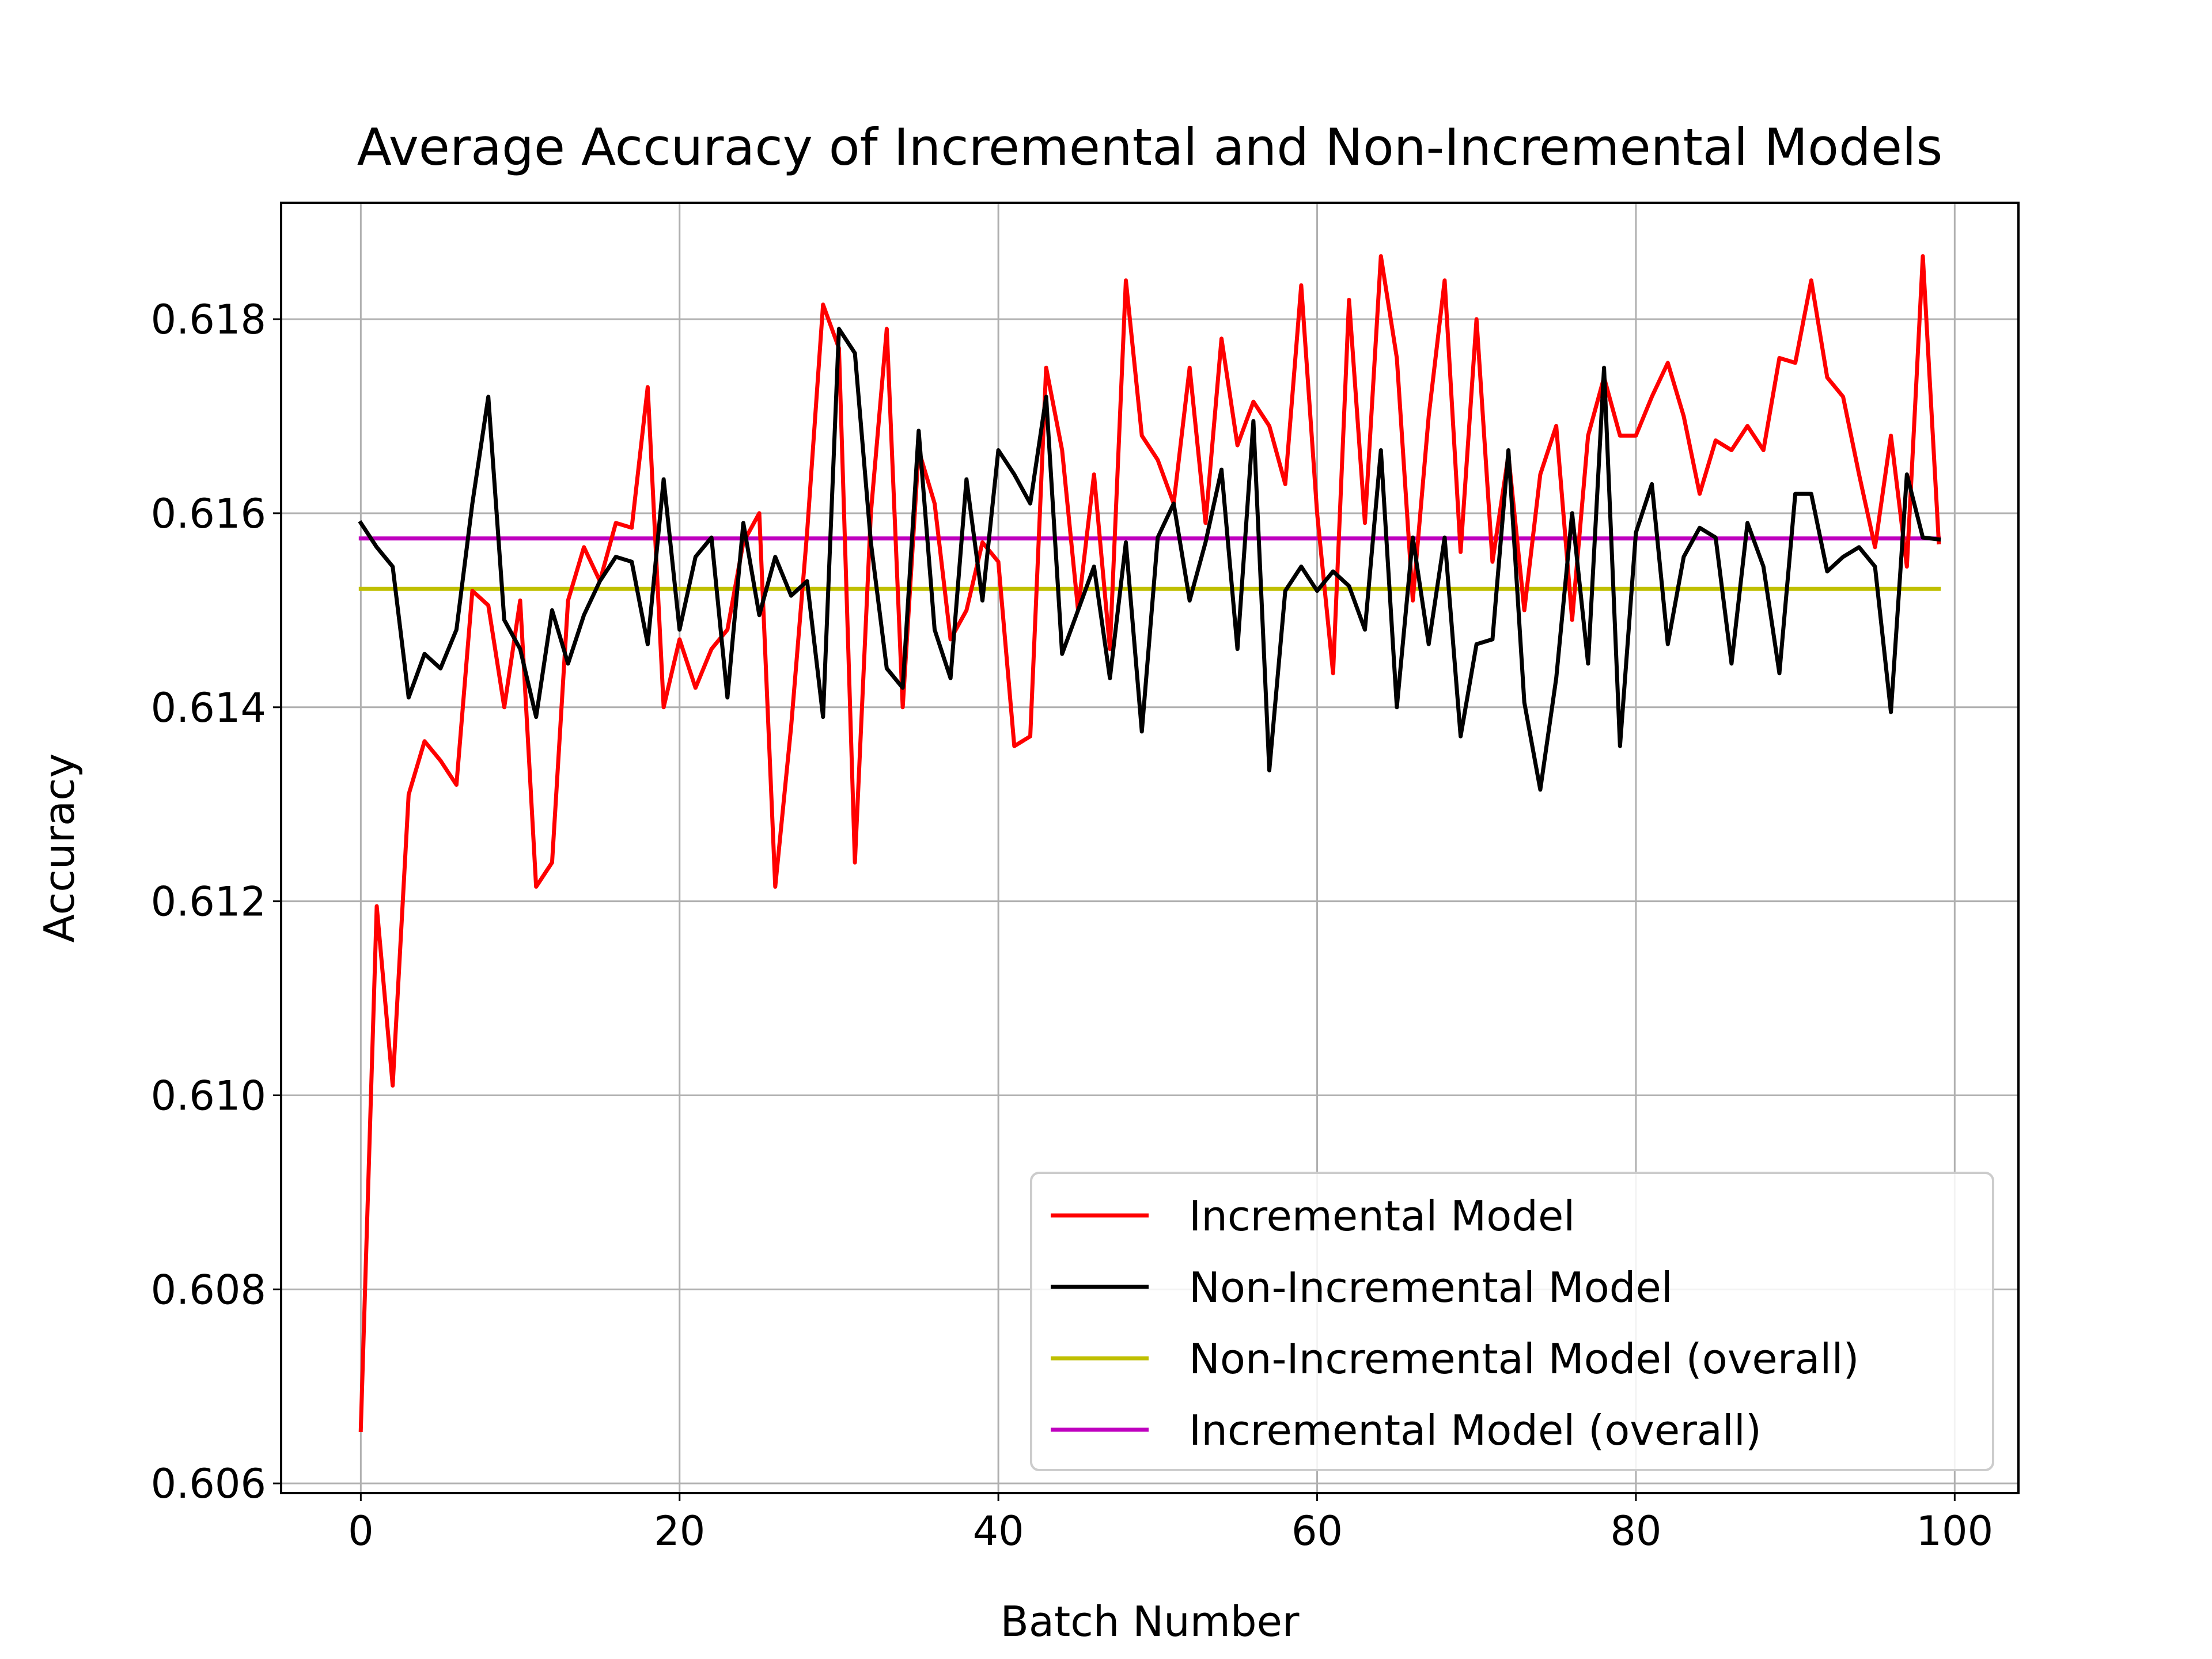  I want to click on y-tick-label: 0.610, so click(208, 1095).